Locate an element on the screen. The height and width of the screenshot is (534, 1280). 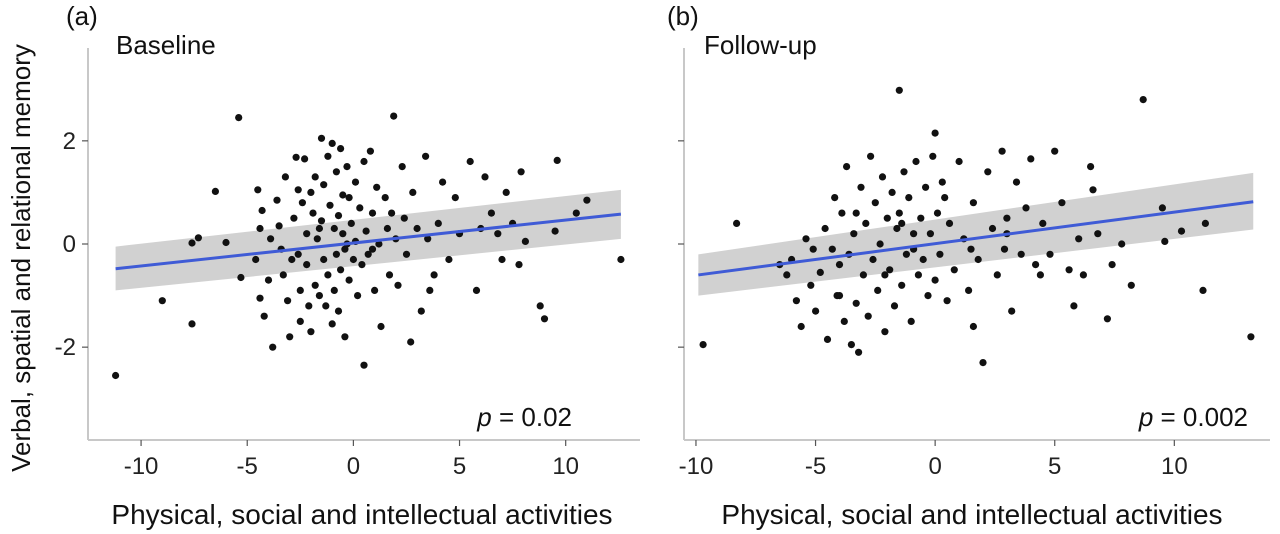
y-axis-label: Verbal, spatial and relational memory is located at coordinates (21, 258).